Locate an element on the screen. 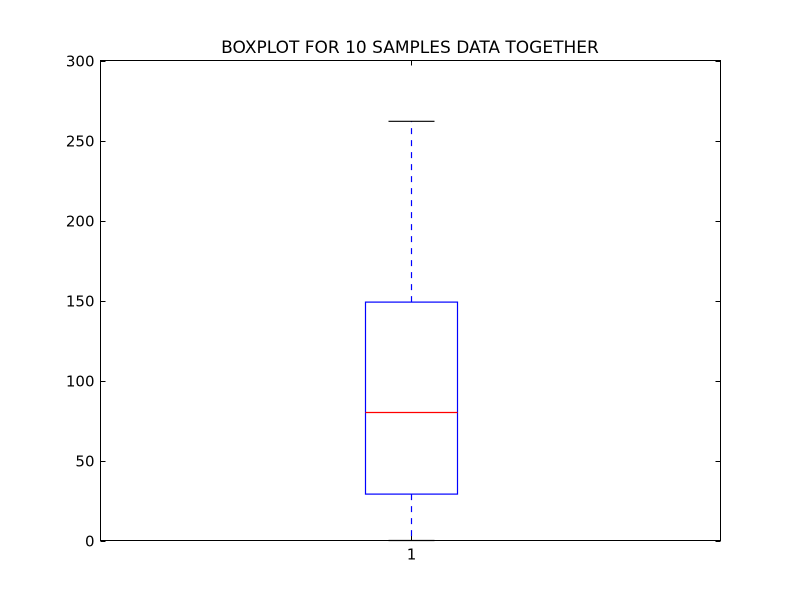 The height and width of the screenshot is (600, 800). y-tick-label: 150 is located at coordinates (80, 302).